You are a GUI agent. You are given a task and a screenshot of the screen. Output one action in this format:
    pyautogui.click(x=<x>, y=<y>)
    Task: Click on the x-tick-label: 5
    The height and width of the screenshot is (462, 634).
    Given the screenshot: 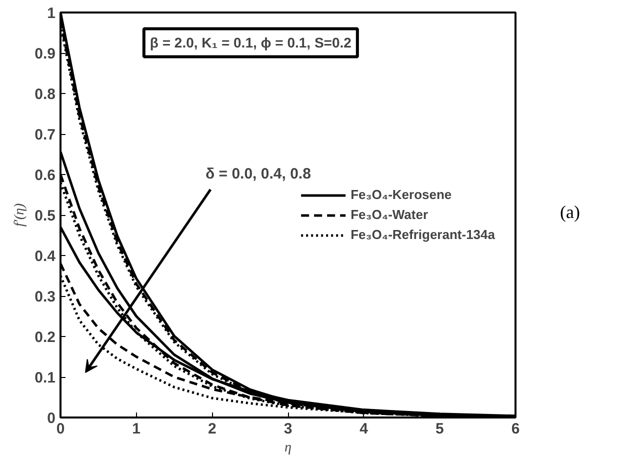 What is the action you would take?
    pyautogui.click(x=439, y=429)
    